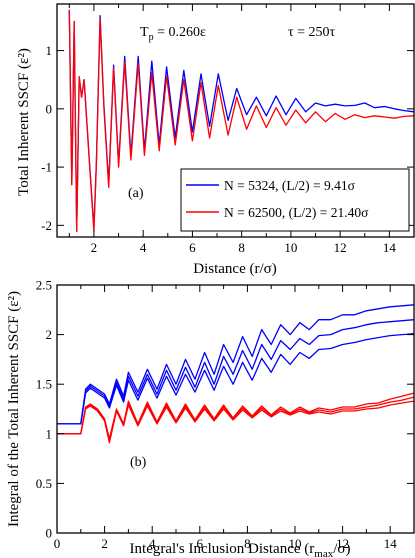  I want to click on panel-b-xtick-label: 8, so click(247, 543).